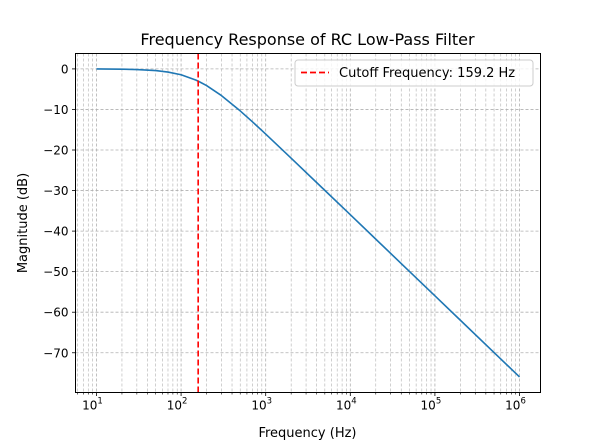 The width and height of the screenshot is (600, 442). What do you see at coordinates (55, 151) in the screenshot?
I see `y-tick-label: −20` at bounding box center [55, 151].